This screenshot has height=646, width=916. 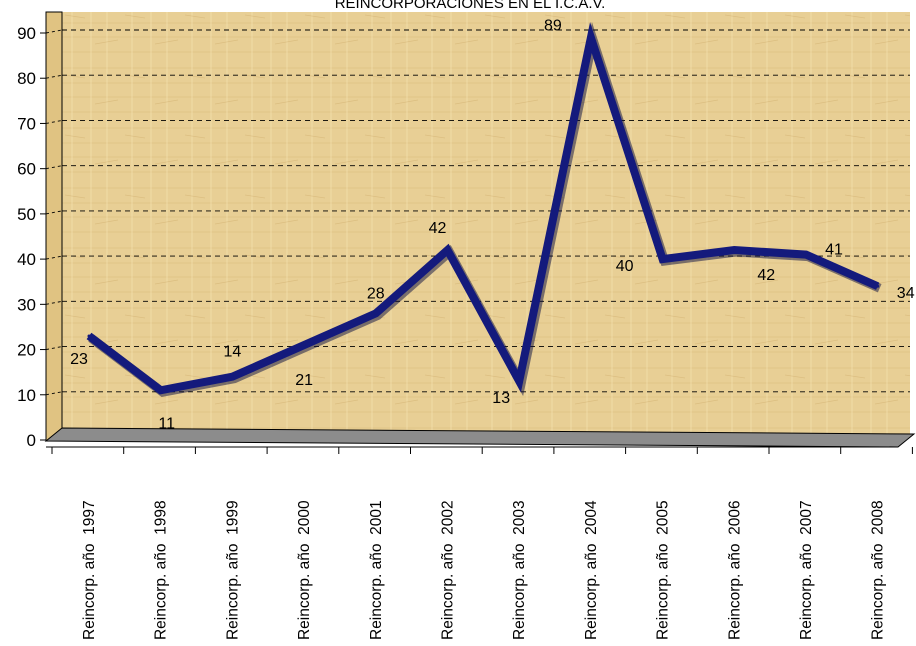 I want to click on chart-title: REINCORPORACIONES EN EL I.C.A.V., so click(x=470, y=6).